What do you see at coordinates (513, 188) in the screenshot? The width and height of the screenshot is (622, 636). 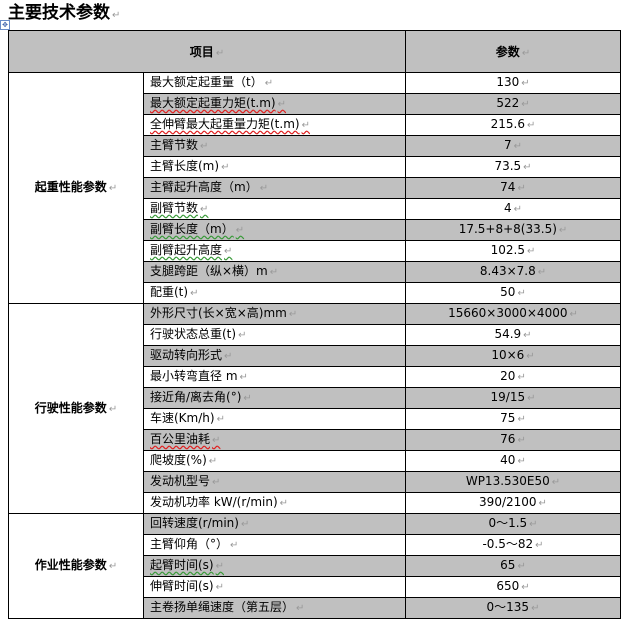 I see `value-cell: 74` at bounding box center [513, 188].